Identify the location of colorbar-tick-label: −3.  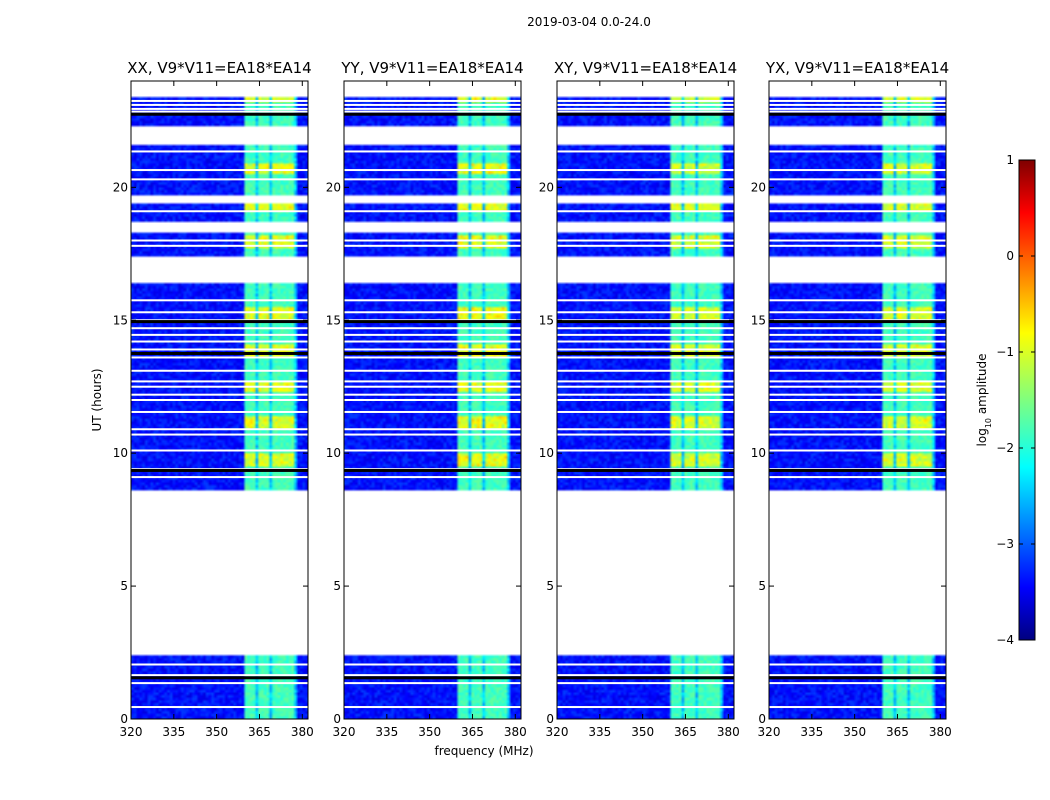
(1005, 544).